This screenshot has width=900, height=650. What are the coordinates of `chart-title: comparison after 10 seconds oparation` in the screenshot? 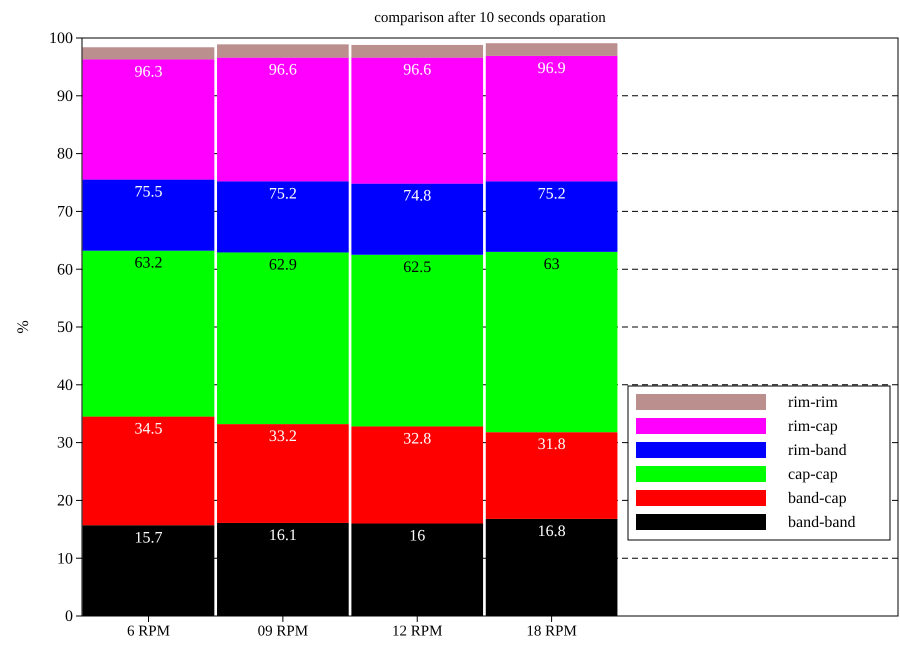 It's located at (490, 18).